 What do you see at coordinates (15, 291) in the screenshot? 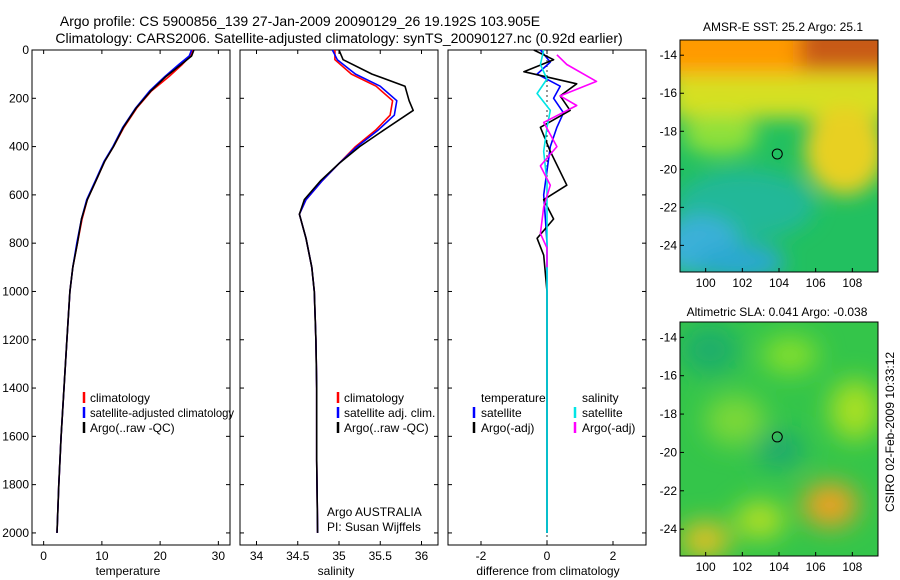
I see `y-tick-label: 1000` at bounding box center [15, 291].